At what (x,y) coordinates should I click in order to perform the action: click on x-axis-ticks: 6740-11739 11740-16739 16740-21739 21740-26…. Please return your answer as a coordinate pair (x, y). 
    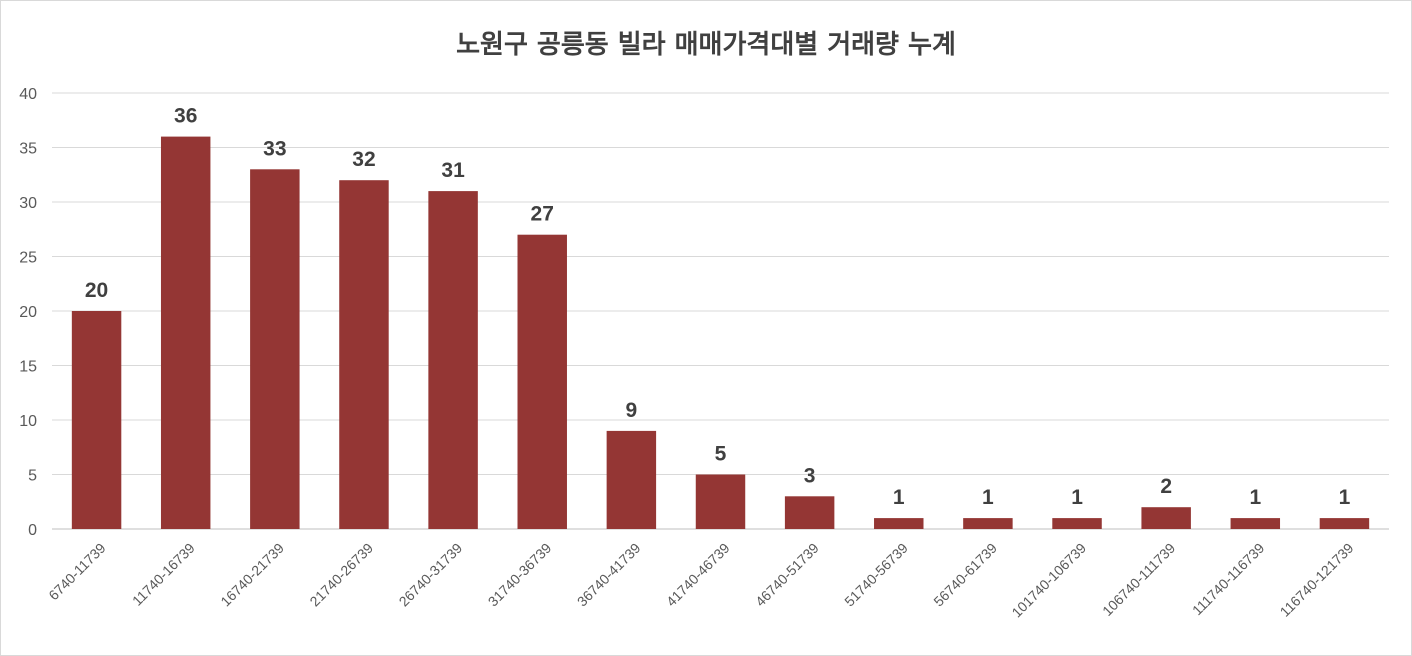
    Looking at the image, I should click on (700, 580).